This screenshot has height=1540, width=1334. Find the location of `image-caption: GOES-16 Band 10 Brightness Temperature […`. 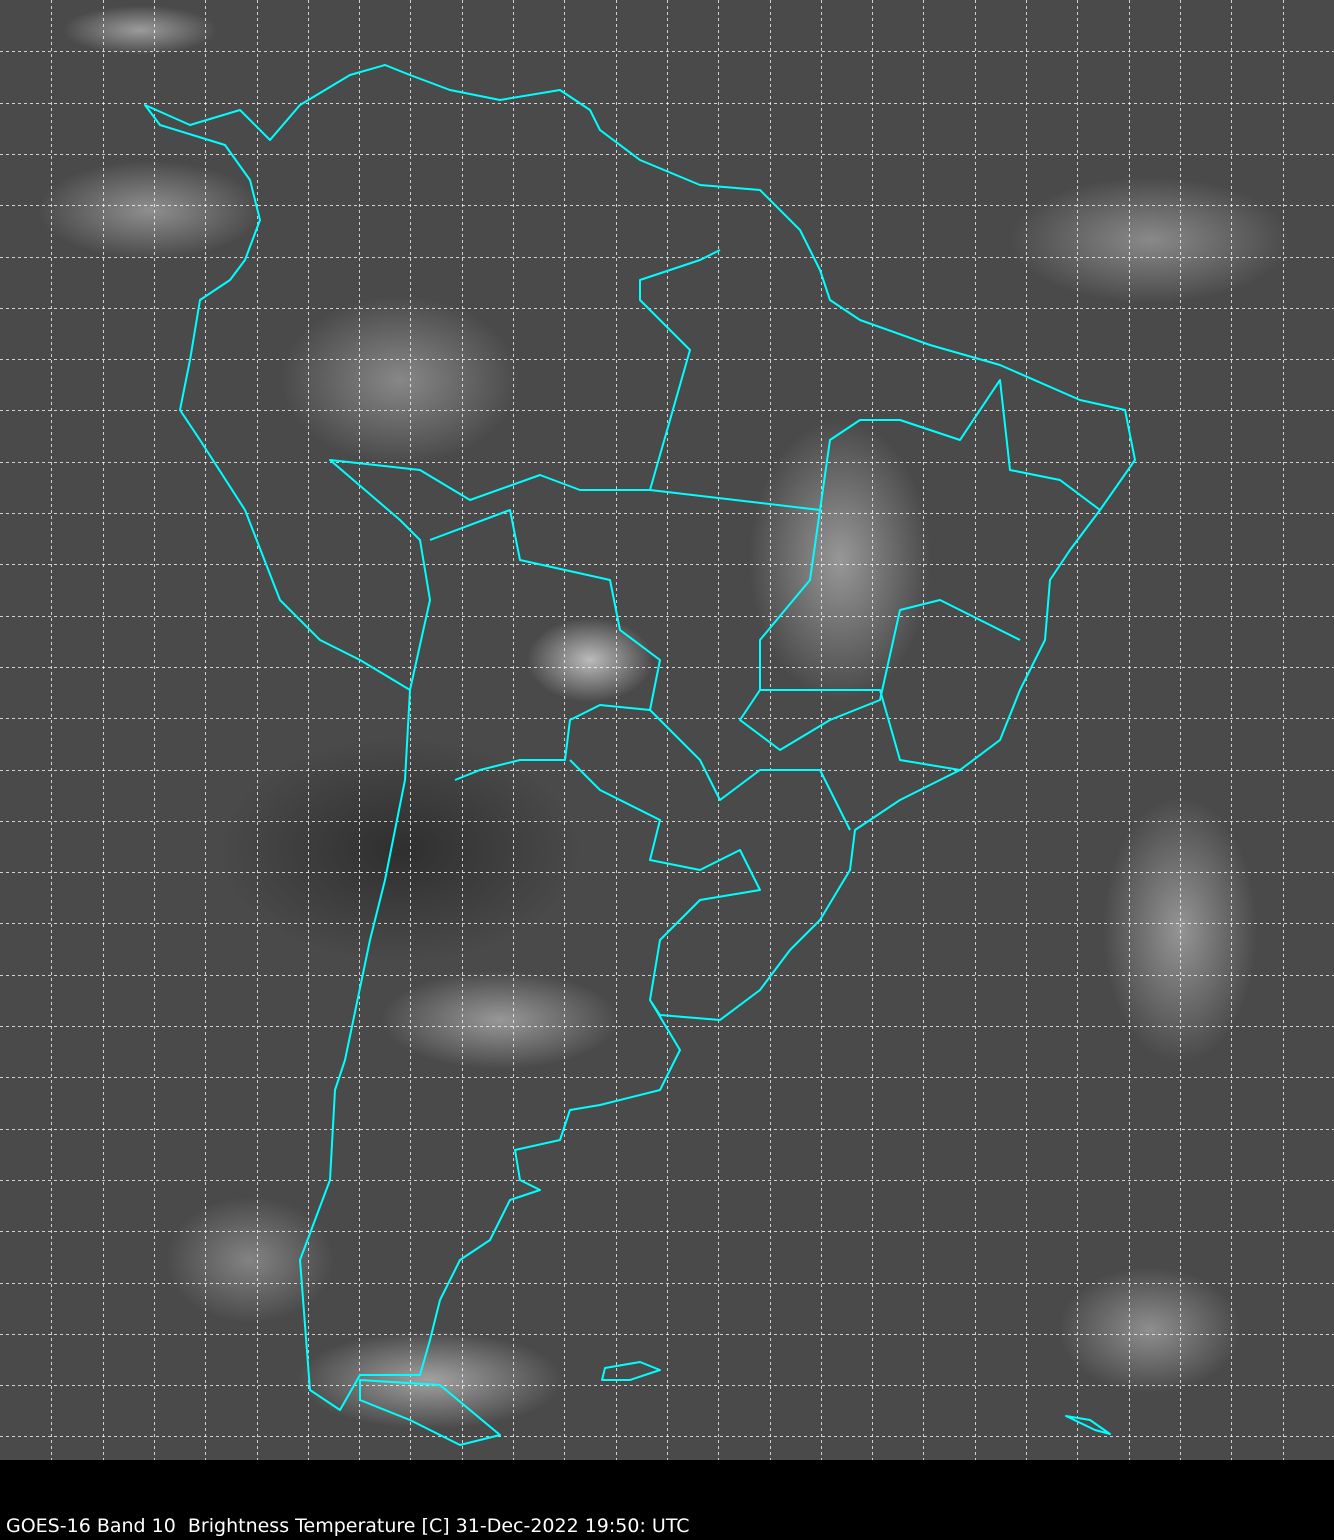

image-caption: GOES-16 Band 10 Brightness Temperature [… is located at coordinates (348, 1526).